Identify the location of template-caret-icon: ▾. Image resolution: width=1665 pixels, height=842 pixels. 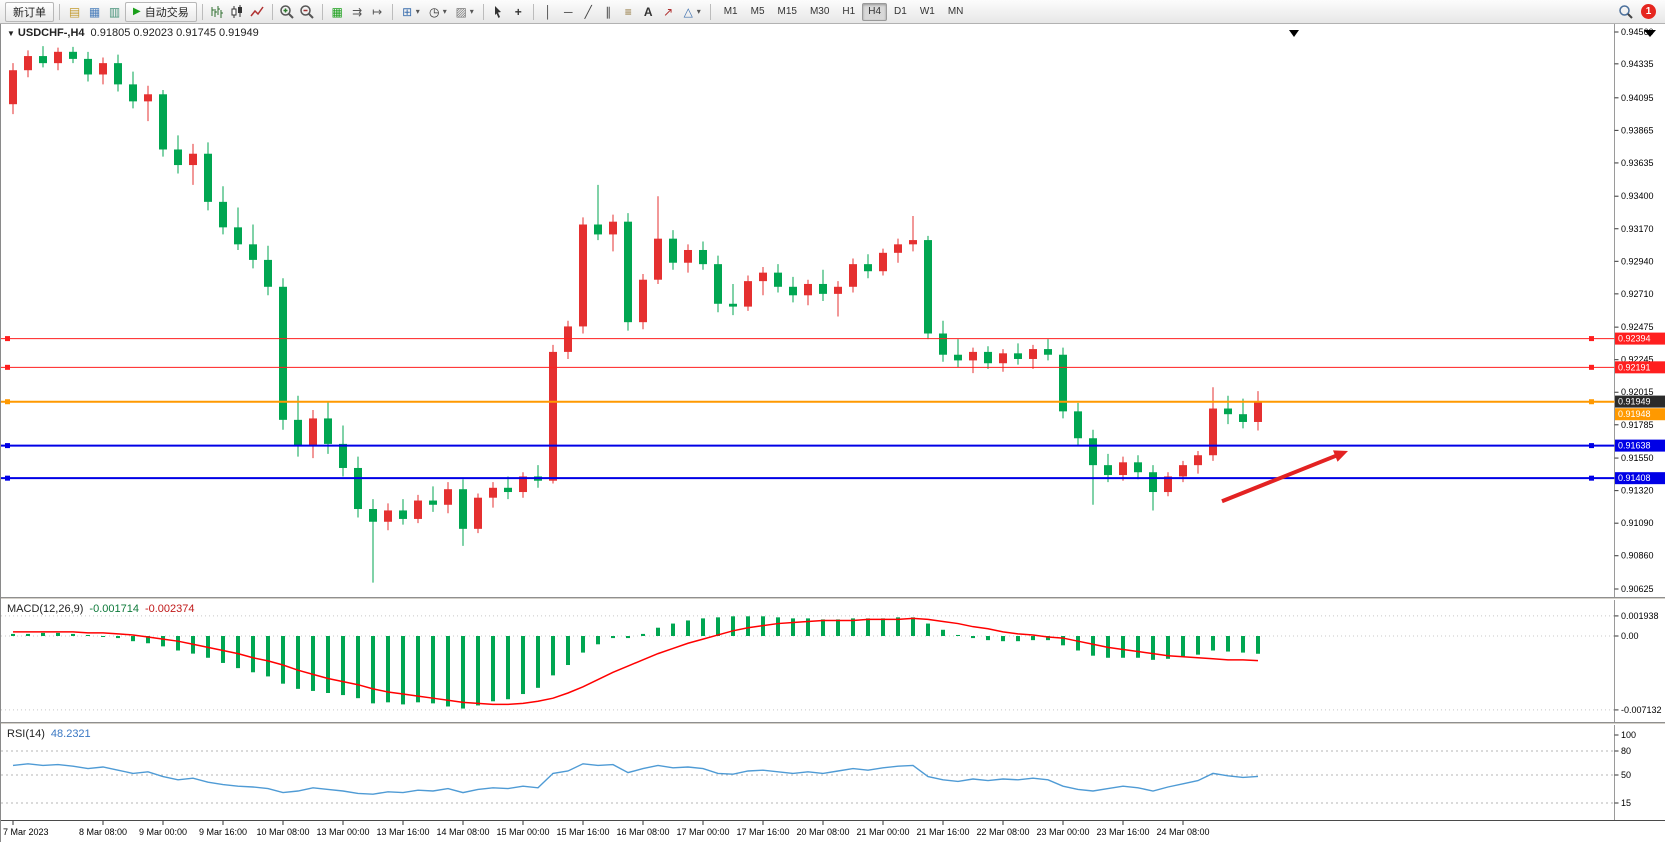
(471, 11).